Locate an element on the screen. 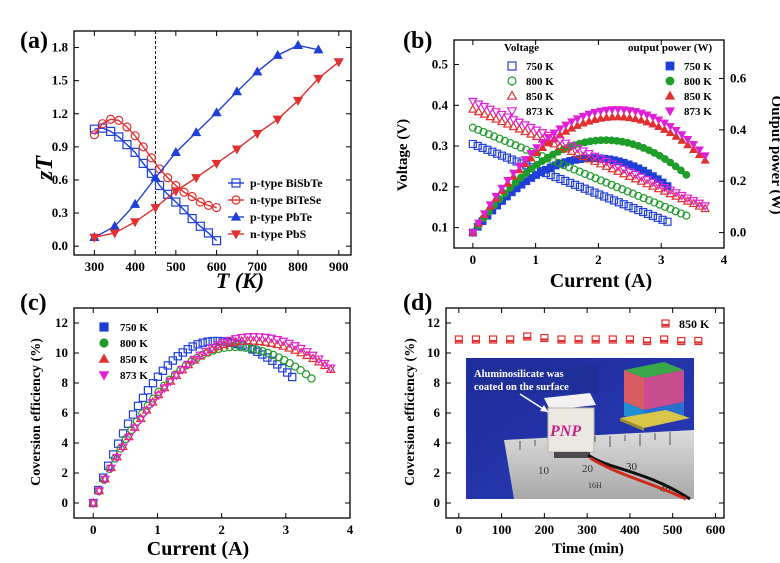 This screenshot has height=563, width=780. panel-b-y2label: Output power (W) is located at coordinates (774, 155).